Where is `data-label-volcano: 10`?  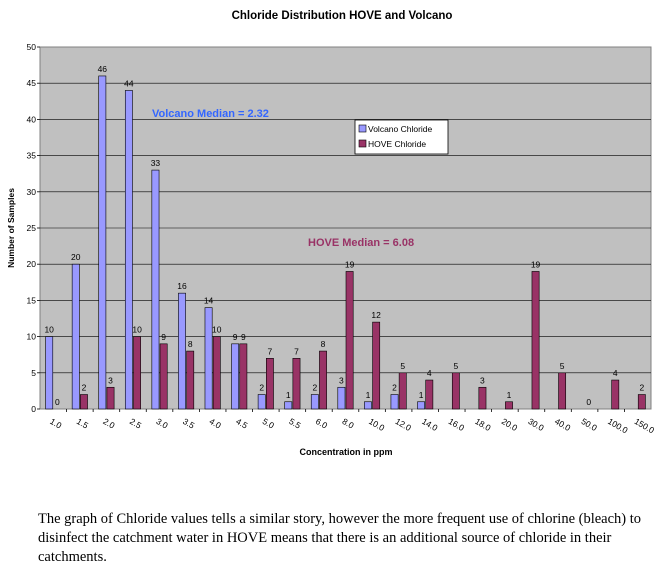 data-label-volcano: 10 is located at coordinates (49, 330).